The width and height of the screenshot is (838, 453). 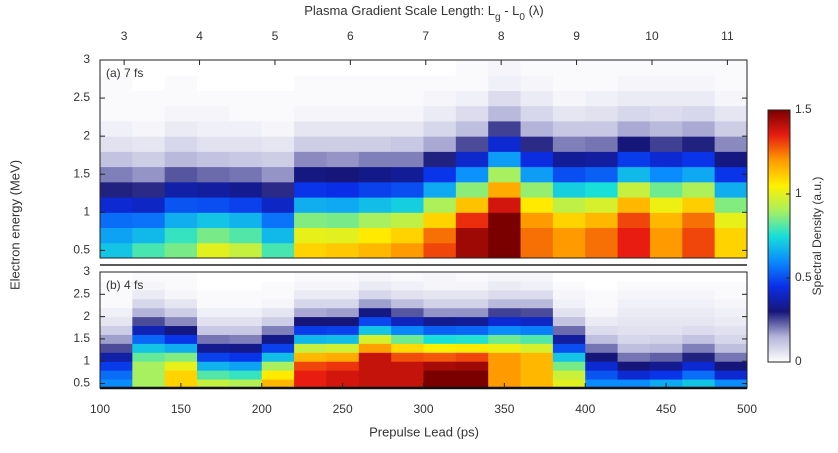 I want to click on x2-tick-label: 5, so click(x=275, y=36).